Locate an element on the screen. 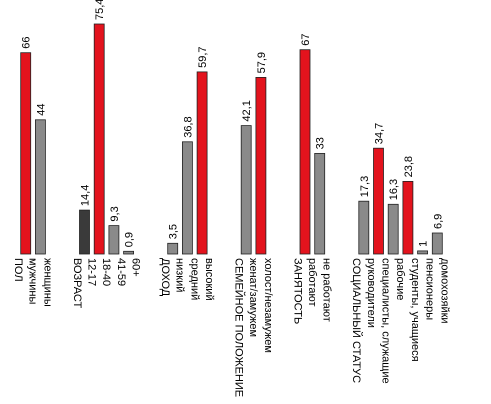 Image resolution: width=491 pixels, height=404 pixels. value-label: 59,7 is located at coordinates (203, 56).